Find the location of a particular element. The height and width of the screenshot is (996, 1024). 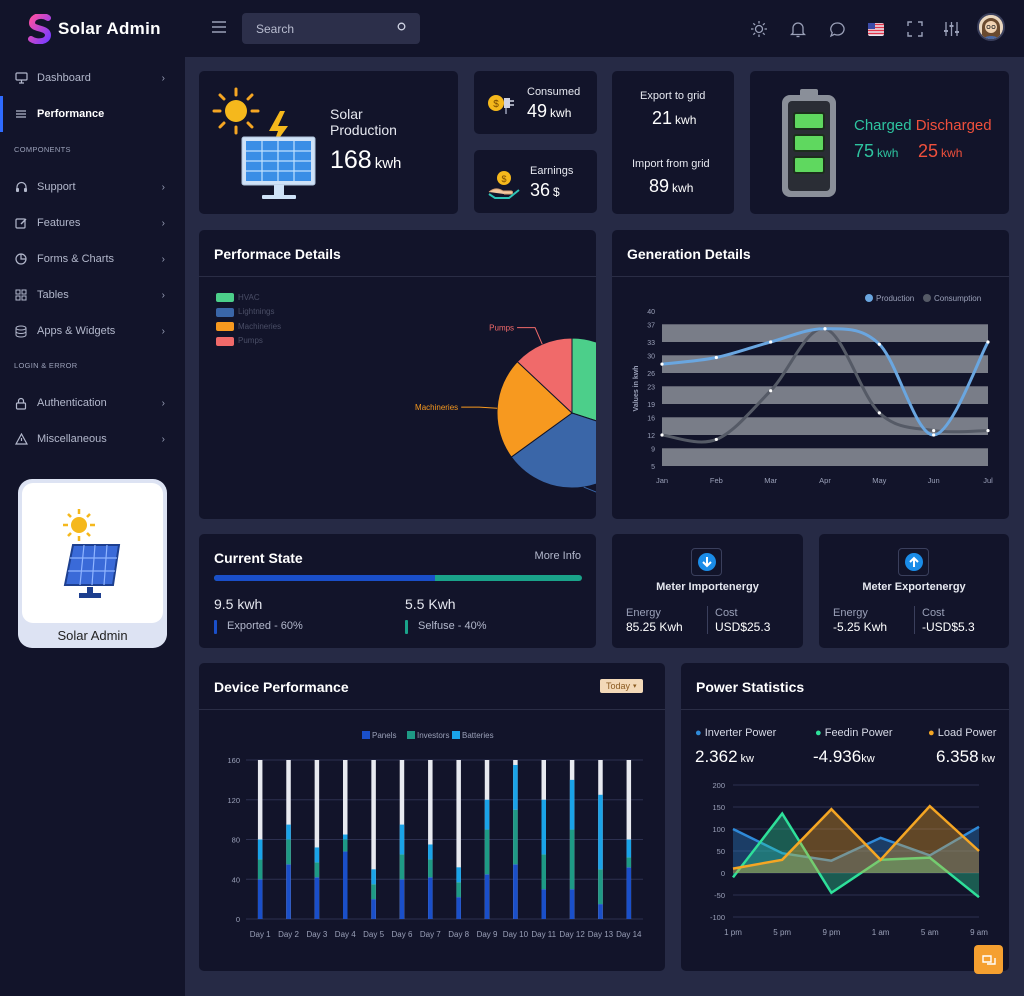

bell-icon is located at coordinates (798, 29).